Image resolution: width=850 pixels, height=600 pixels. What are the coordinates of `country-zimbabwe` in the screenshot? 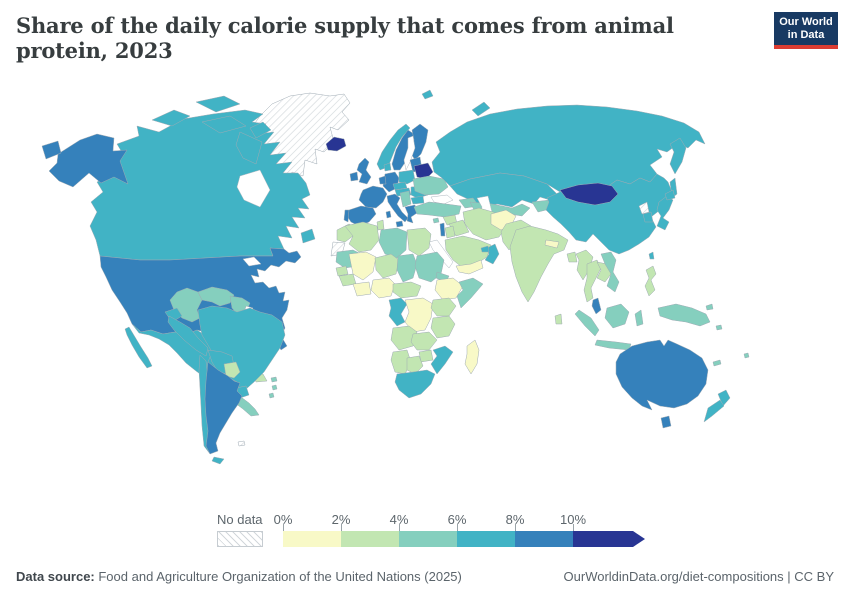 It's located at (426, 356).